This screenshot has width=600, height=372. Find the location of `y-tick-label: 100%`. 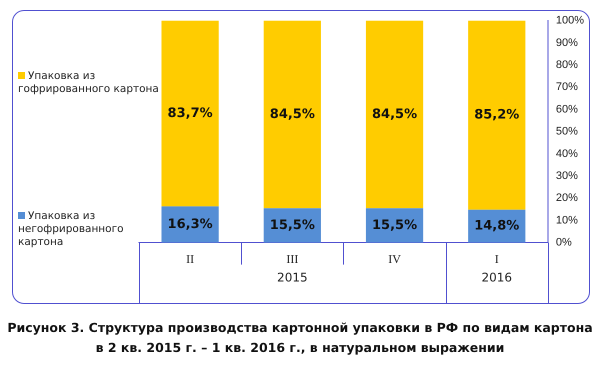

y-tick-label: 100% is located at coordinates (570, 20).